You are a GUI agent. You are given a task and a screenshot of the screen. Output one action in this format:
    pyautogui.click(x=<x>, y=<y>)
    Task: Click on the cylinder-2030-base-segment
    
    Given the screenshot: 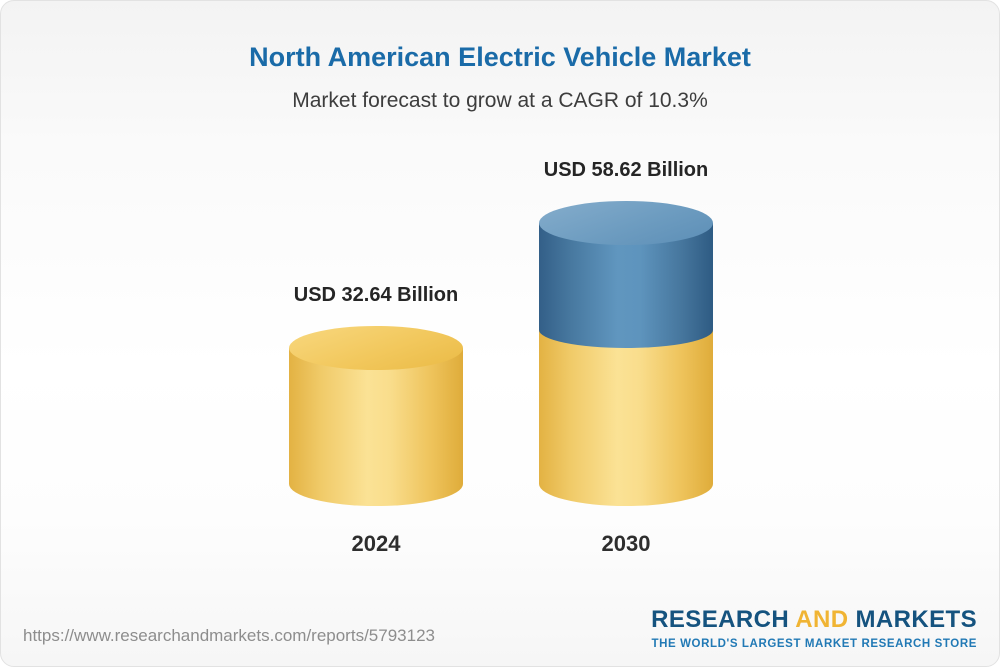 What is the action you would take?
    pyautogui.click(x=626, y=418)
    